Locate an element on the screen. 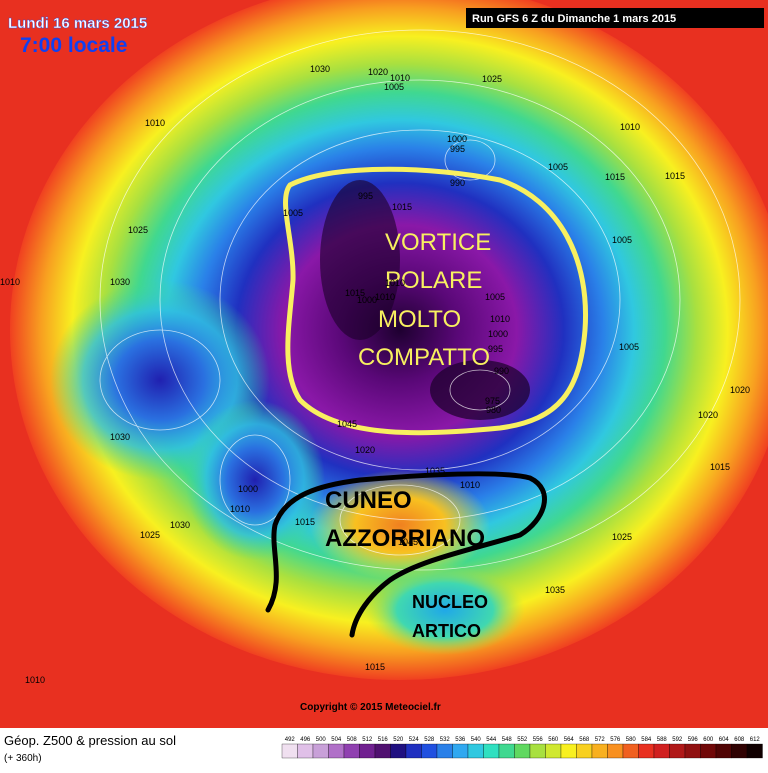 This screenshot has width=768, height=773. scale-label: 588 is located at coordinates (662, 740).